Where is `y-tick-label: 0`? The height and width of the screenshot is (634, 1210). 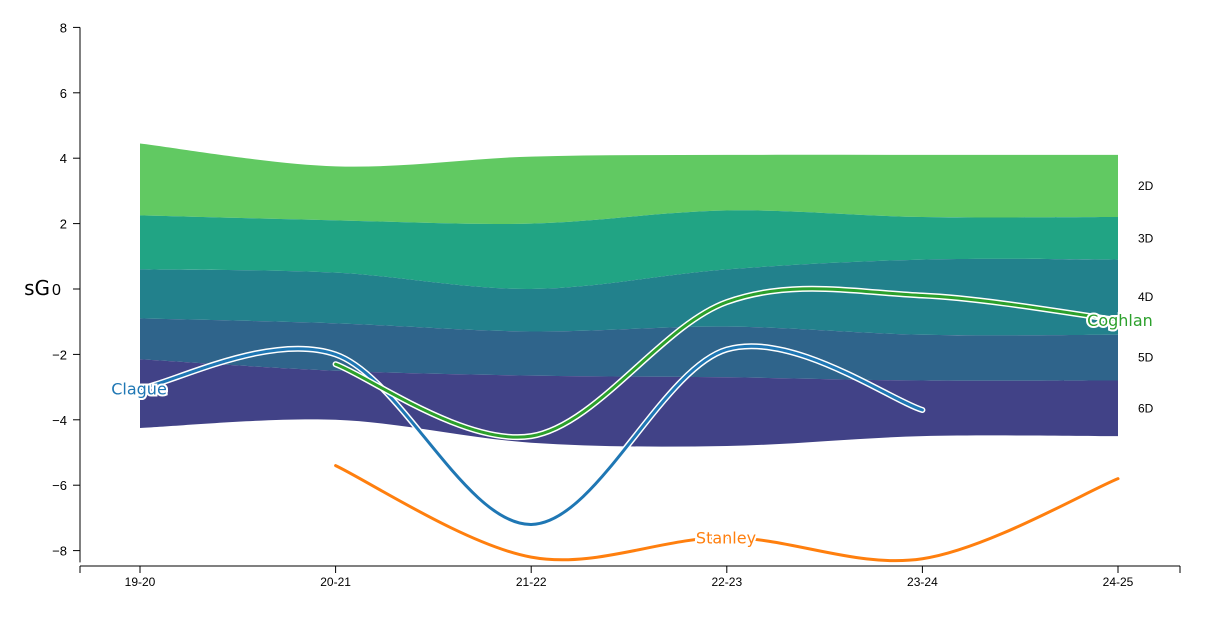 y-tick-label: 0 is located at coordinates (56, 290).